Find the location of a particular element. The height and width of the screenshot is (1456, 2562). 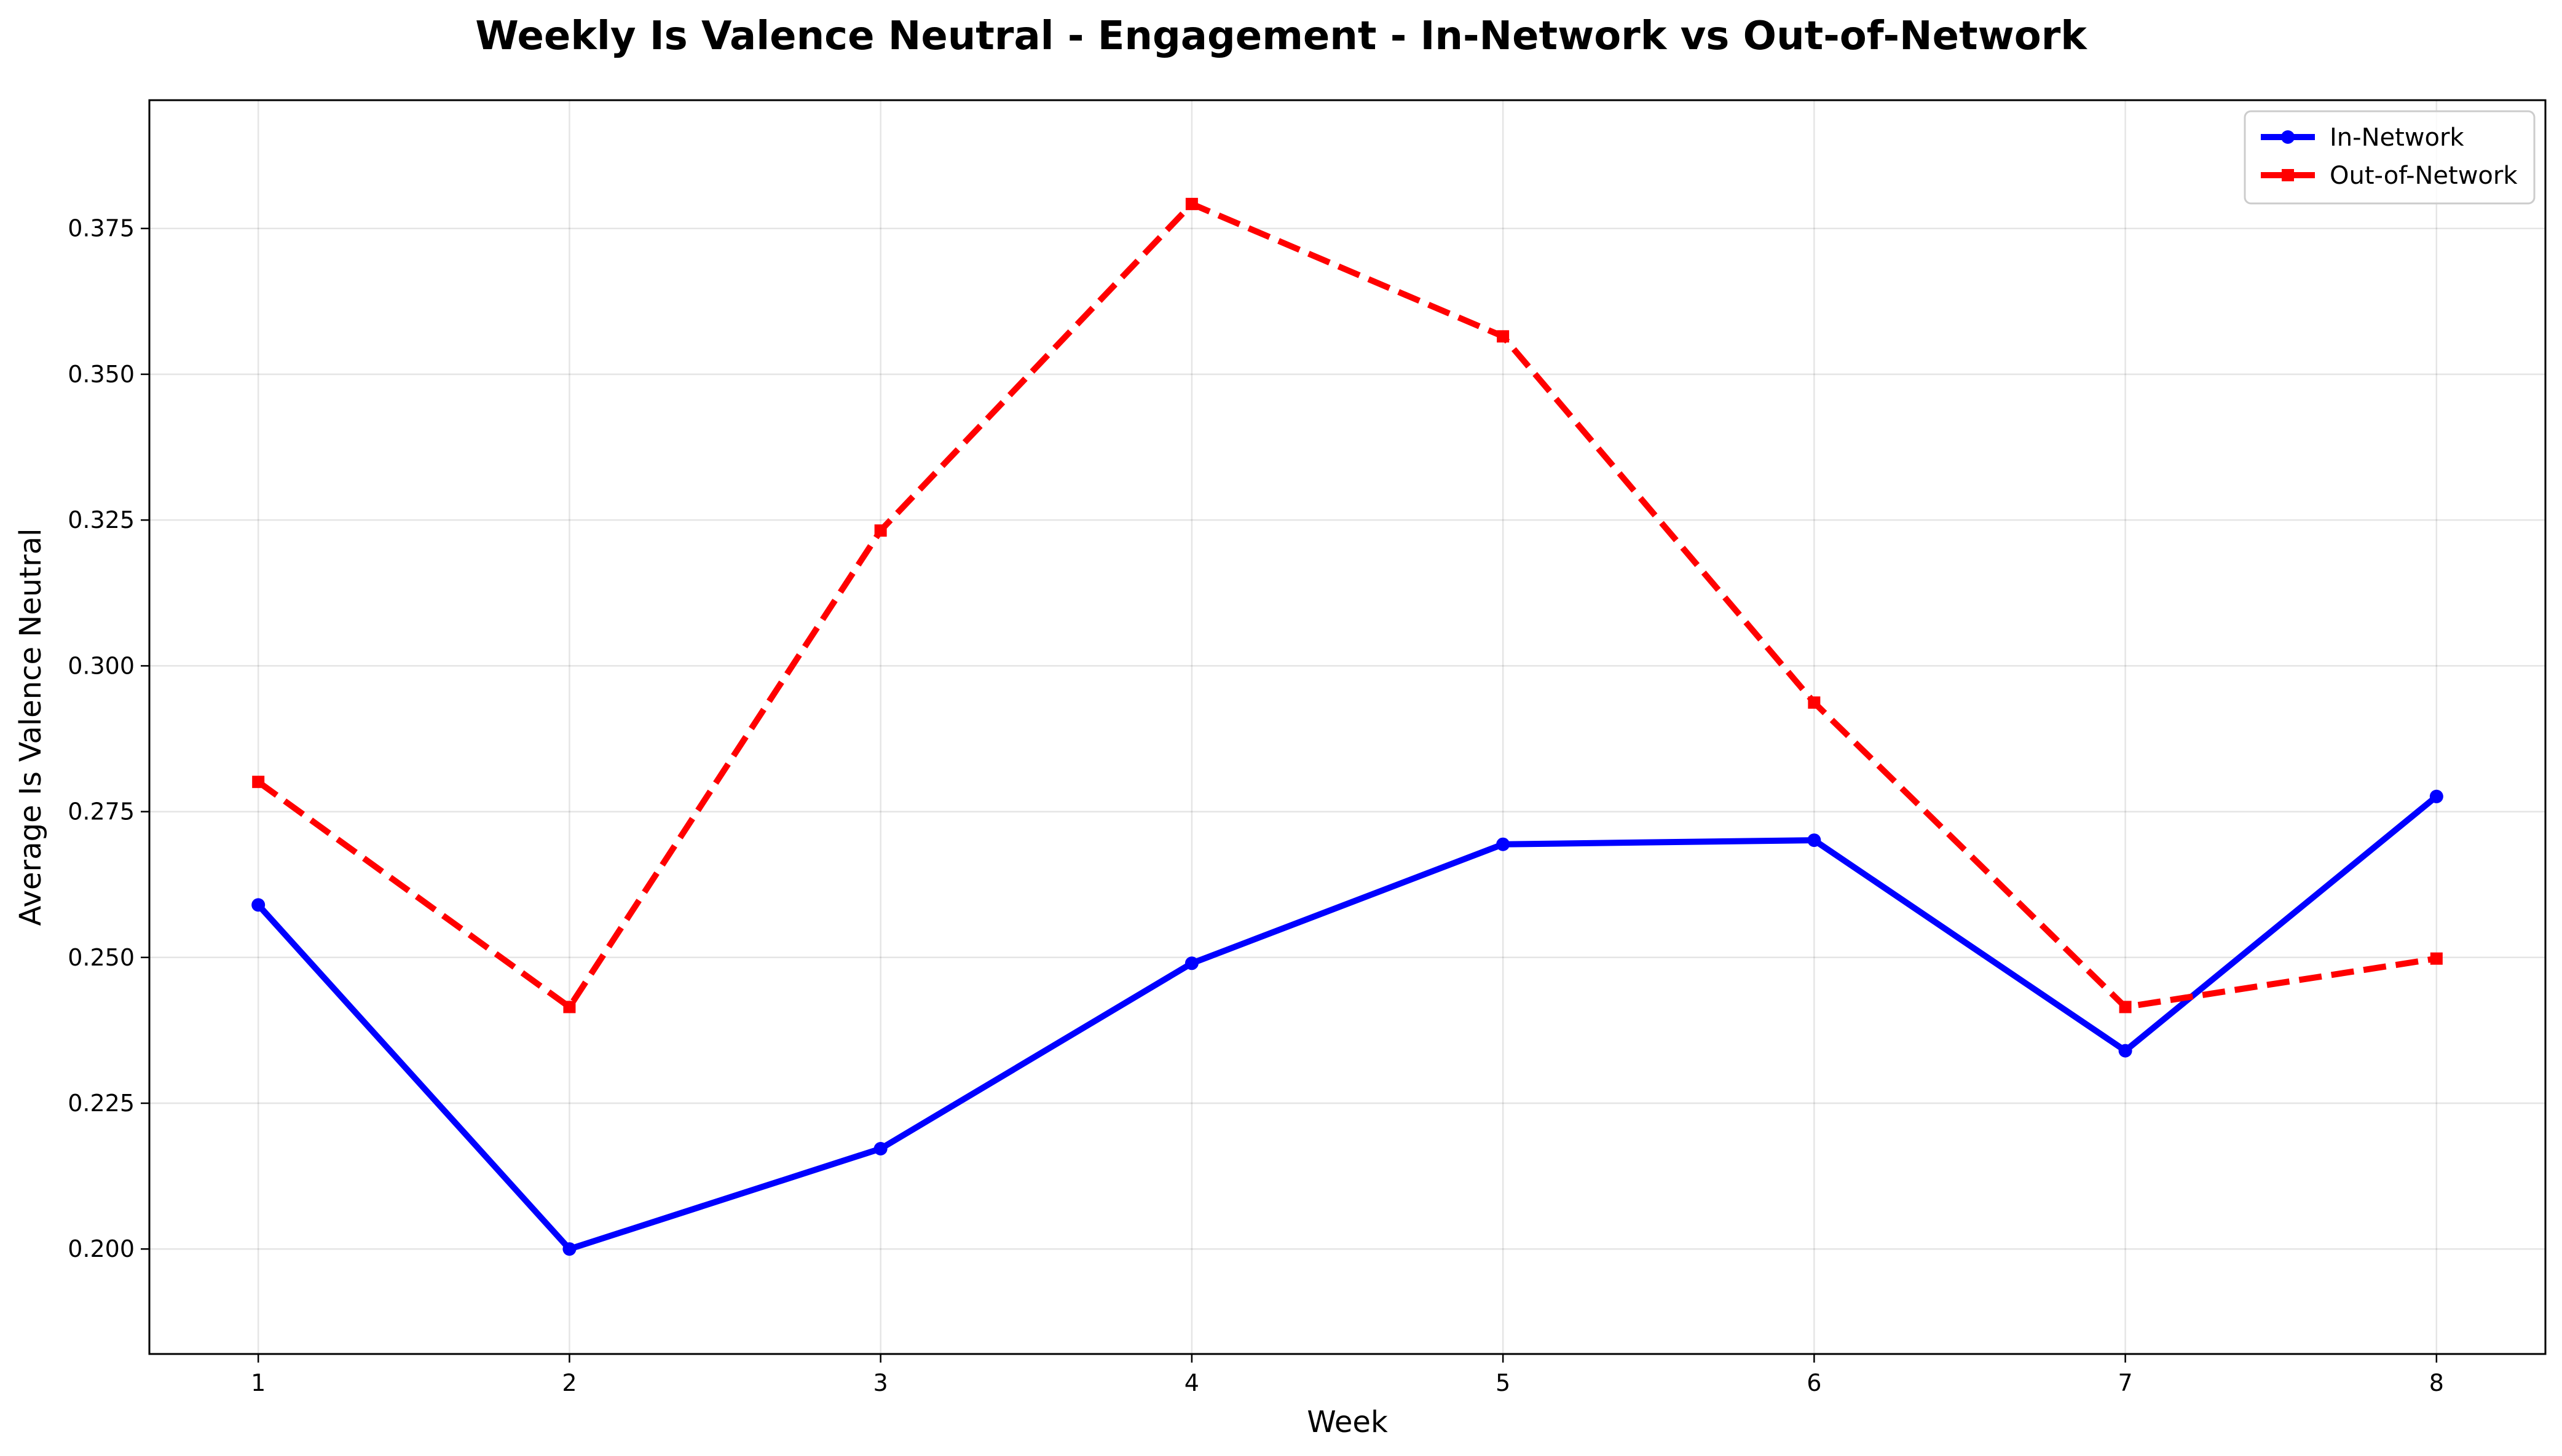

x-tick-label: 3 is located at coordinates (880, 1382).